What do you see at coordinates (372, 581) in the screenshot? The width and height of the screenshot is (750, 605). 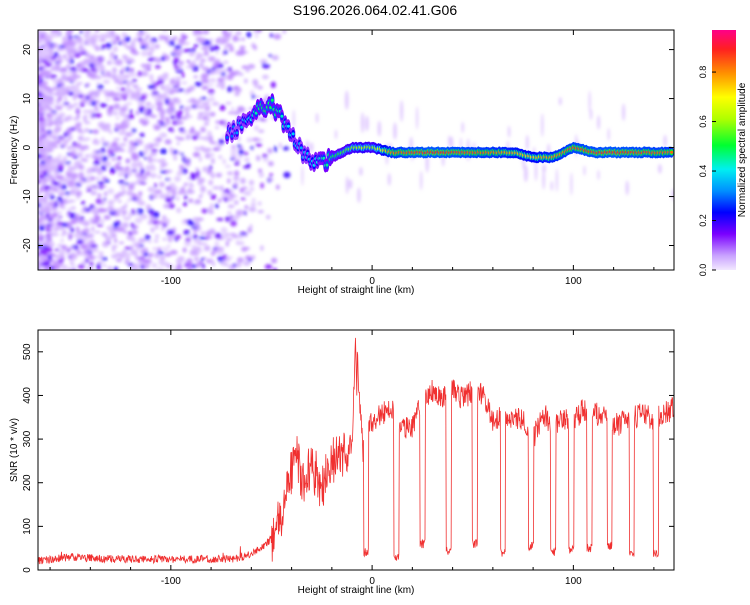 I see `snr-x-tick-label: 0` at bounding box center [372, 581].